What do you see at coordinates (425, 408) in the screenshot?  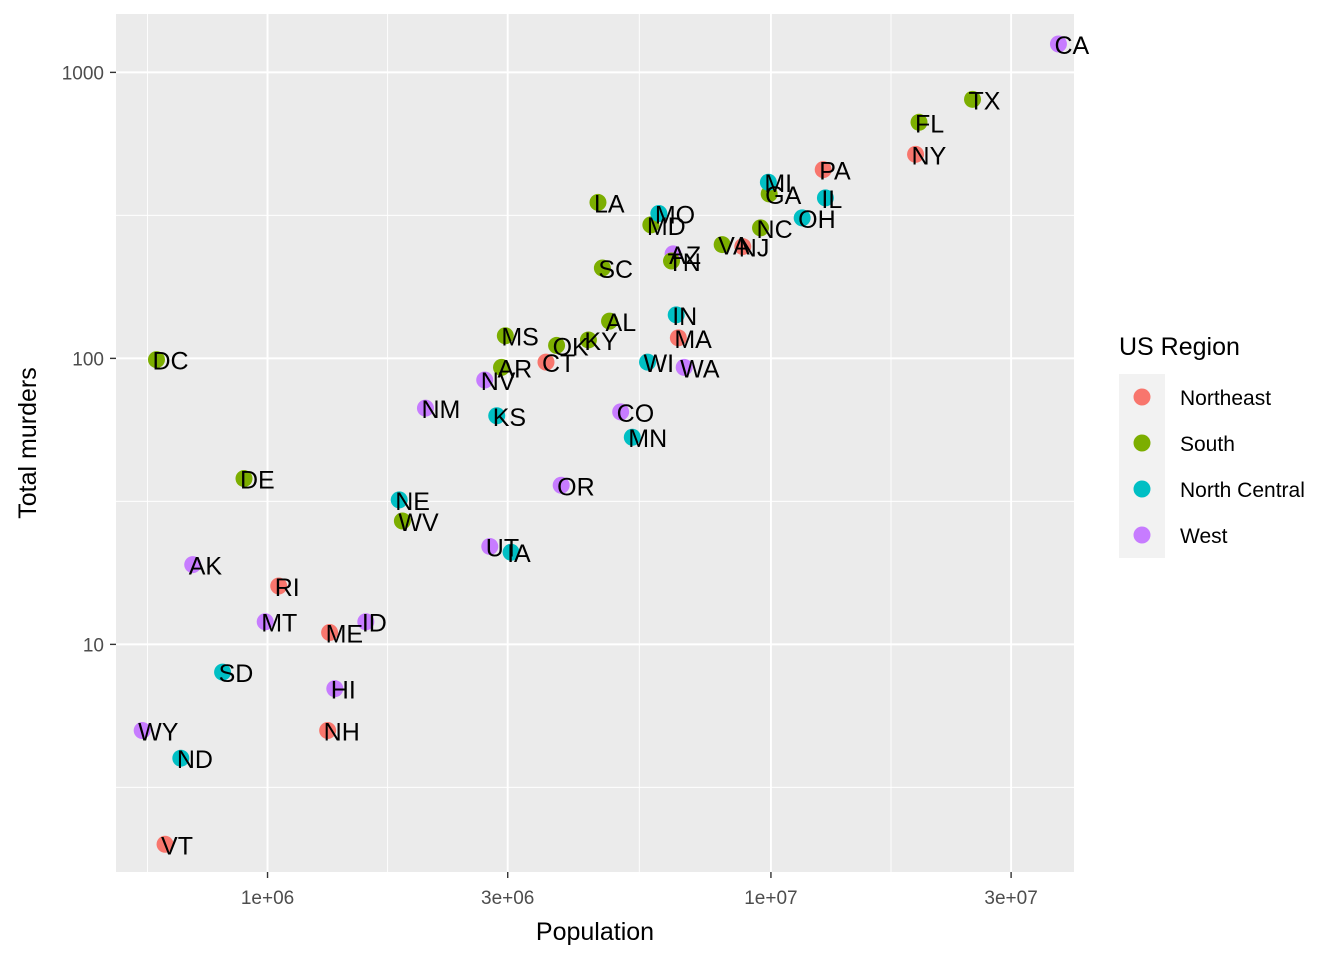 I see `point-nm` at bounding box center [425, 408].